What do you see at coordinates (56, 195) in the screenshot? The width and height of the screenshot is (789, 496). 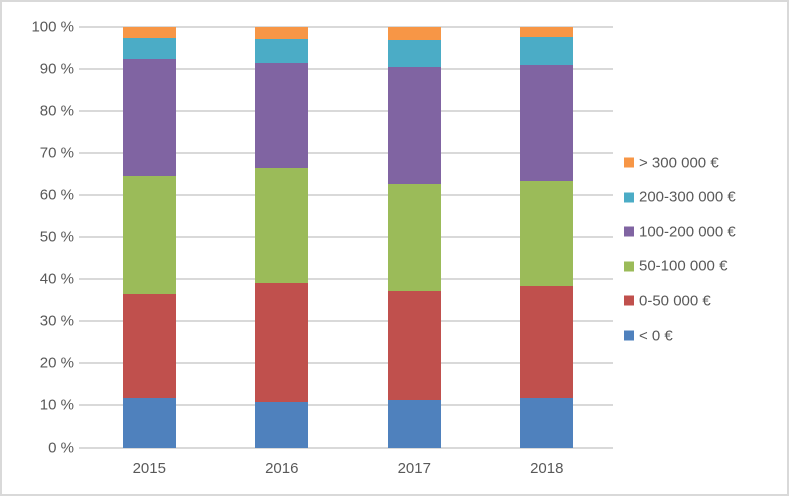 I see `y-axis-tick-label: 60 %` at bounding box center [56, 195].